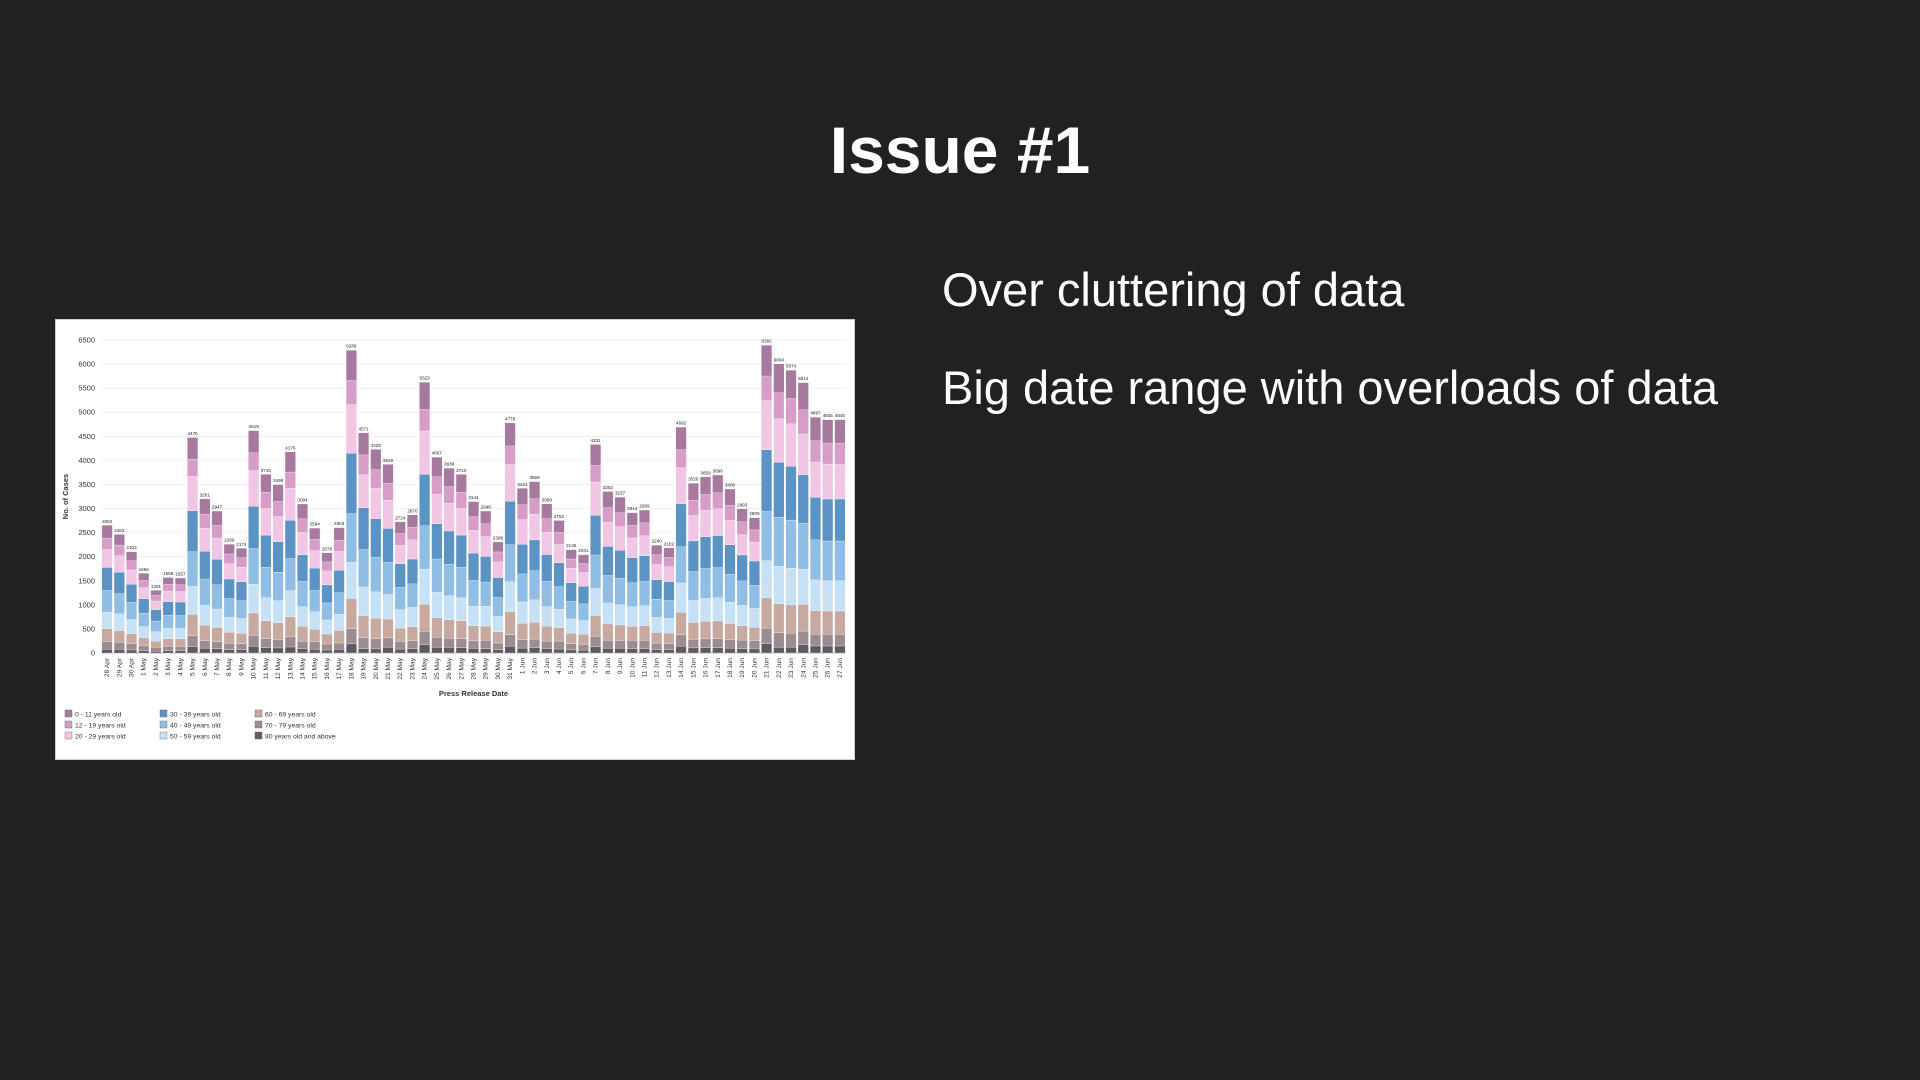 The height and width of the screenshot is (1080, 1920). I want to click on x-tick-label: 10 May, so click(254, 668).